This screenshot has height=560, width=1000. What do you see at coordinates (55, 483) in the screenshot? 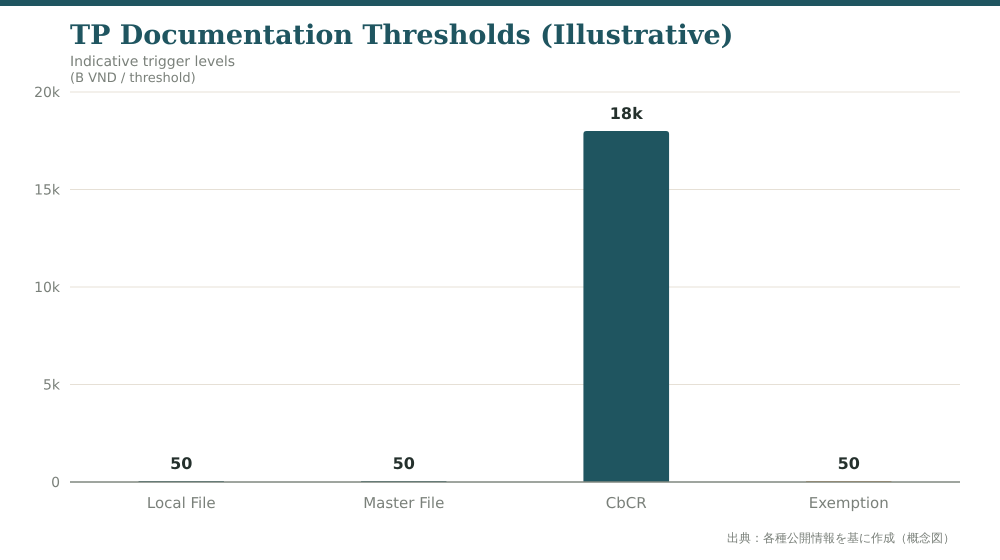
I see `y-tick-label: 0` at bounding box center [55, 483].